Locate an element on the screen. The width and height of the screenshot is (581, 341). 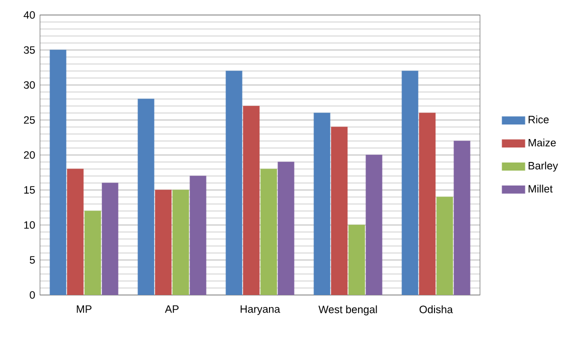
x-tick-label: Haryana is located at coordinates (260, 310).